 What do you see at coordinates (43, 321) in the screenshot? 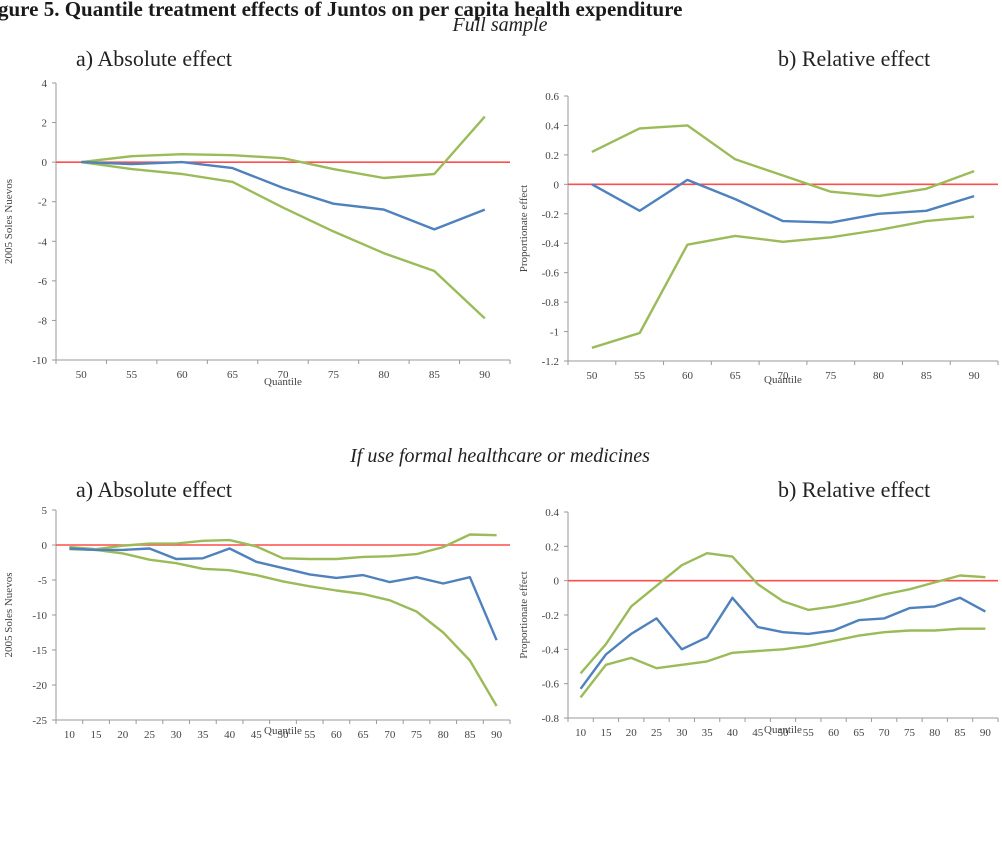
I see `y-tick-label: -8` at bounding box center [43, 321].